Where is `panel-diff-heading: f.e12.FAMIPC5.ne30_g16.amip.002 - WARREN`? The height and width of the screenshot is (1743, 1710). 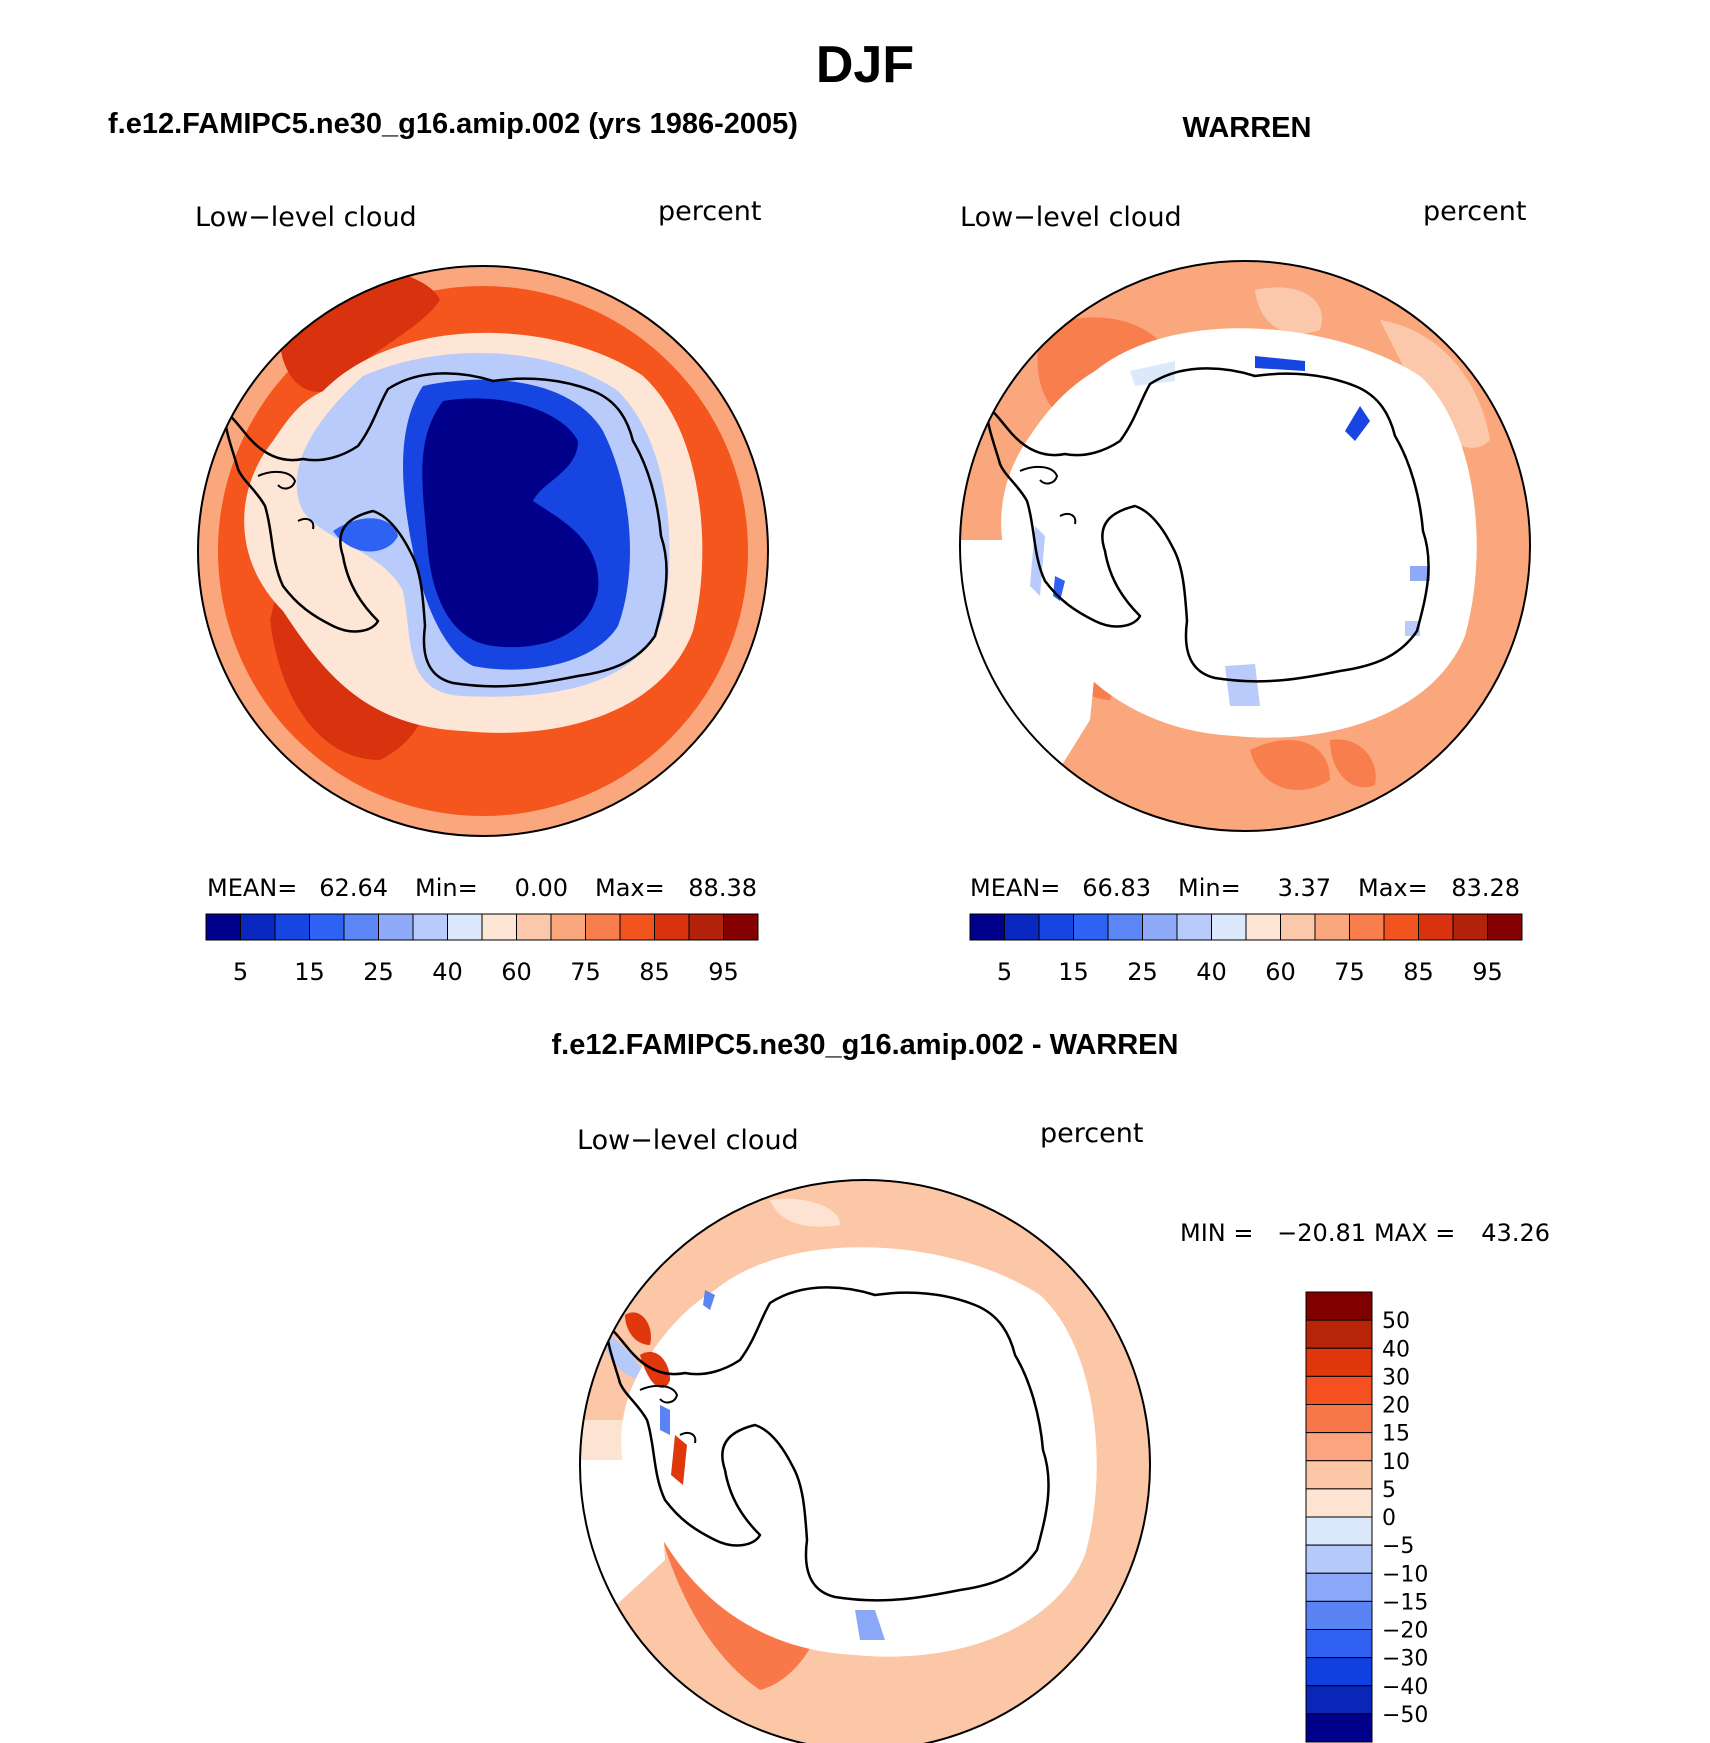 panel-diff-heading: f.e12.FAMIPC5.ne30_g16.amip.002 - WARREN is located at coordinates (865, 1045).